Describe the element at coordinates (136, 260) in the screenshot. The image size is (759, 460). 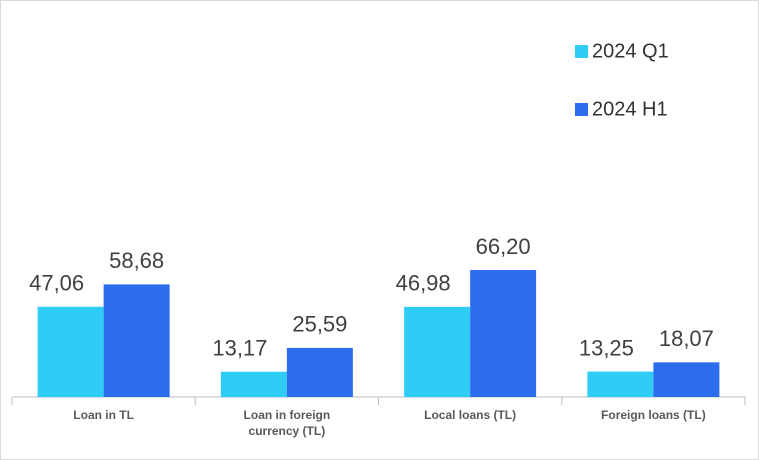
I see `data-label: 58,68` at that location.